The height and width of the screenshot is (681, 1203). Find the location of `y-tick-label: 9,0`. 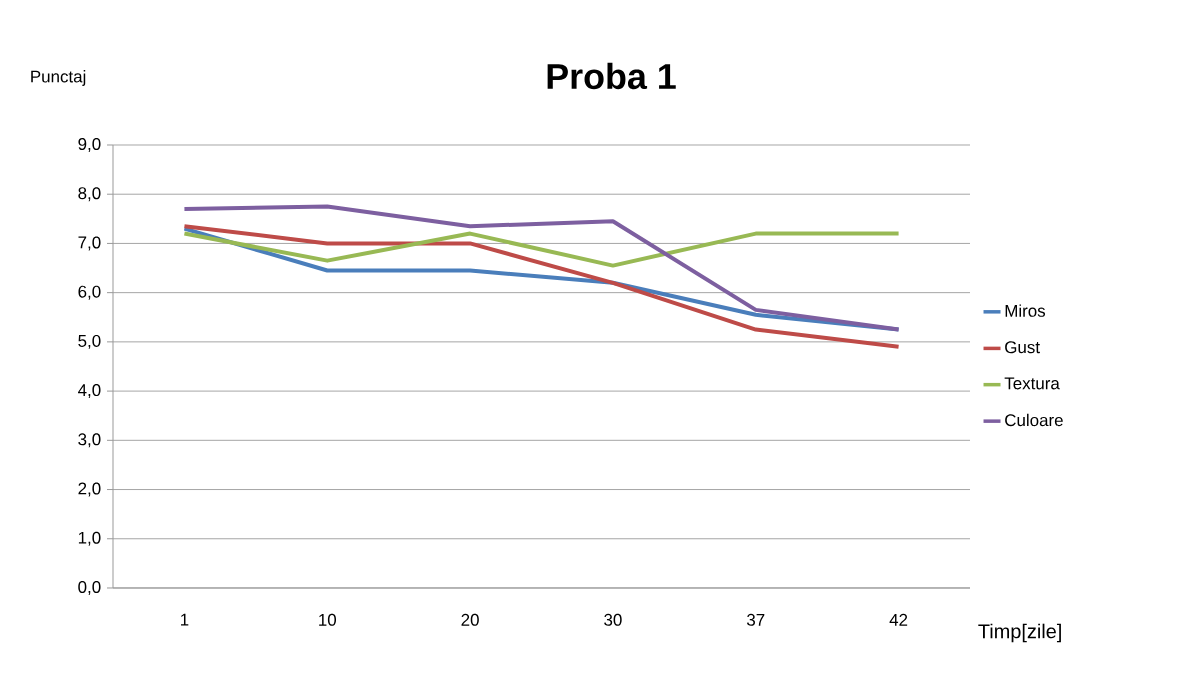

y-tick-label: 9,0 is located at coordinates (89, 144).